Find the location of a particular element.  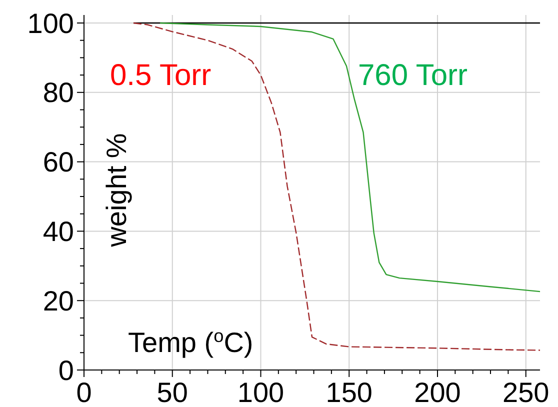

series-label: 760 Torr is located at coordinates (413, 75).